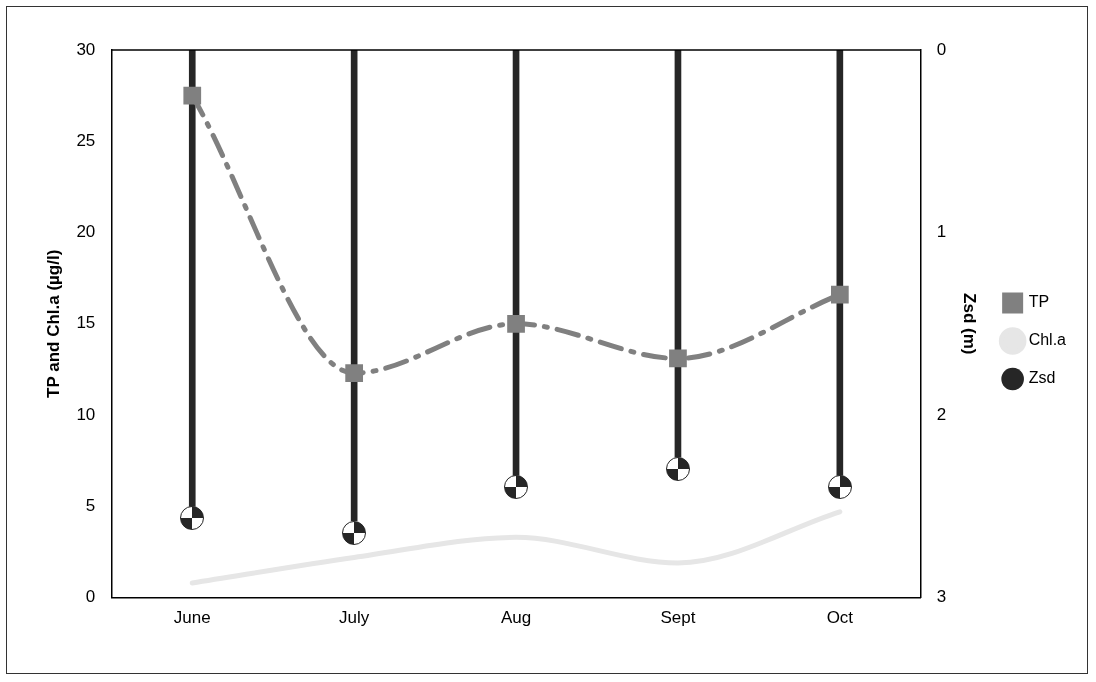 The height and width of the screenshot is (682, 1096). I want to click on legend-label: TP, so click(1039, 302).